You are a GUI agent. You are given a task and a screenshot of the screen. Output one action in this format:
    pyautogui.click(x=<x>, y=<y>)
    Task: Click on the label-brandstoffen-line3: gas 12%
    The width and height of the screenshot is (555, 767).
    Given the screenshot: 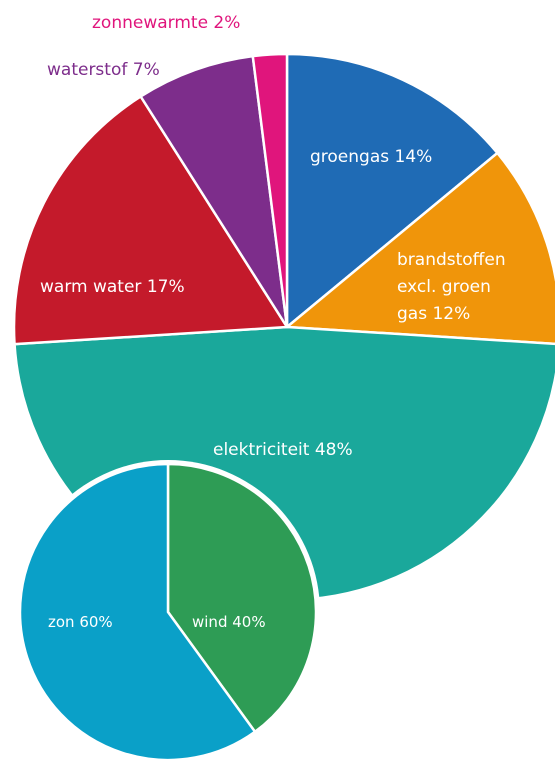 What is the action you would take?
    pyautogui.click(x=433, y=314)
    